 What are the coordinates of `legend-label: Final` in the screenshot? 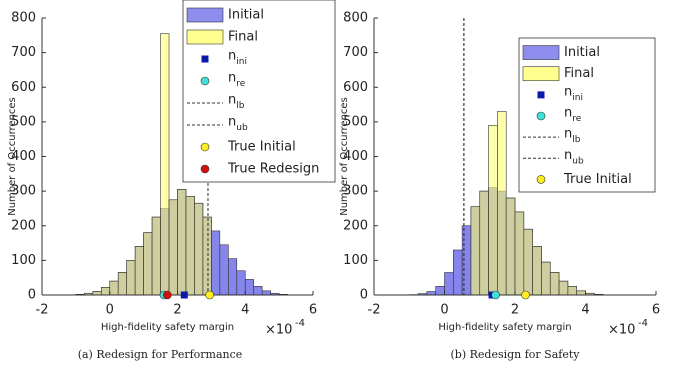 It's located at (243, 37).